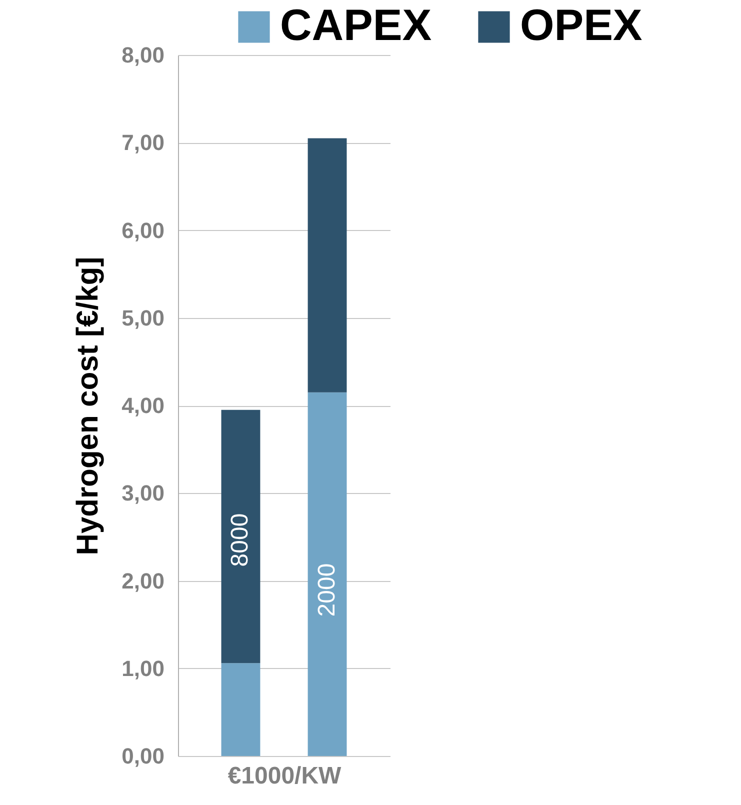  I want to click on x-axis-title: €1000/KW, so click(285, 776).